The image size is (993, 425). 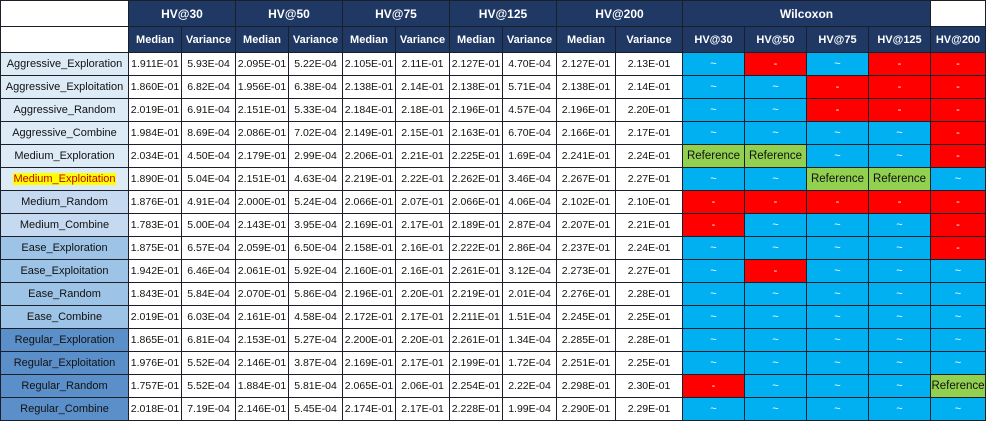 I want to click on row-label: Ease_Random, so click(x=64, y=294).